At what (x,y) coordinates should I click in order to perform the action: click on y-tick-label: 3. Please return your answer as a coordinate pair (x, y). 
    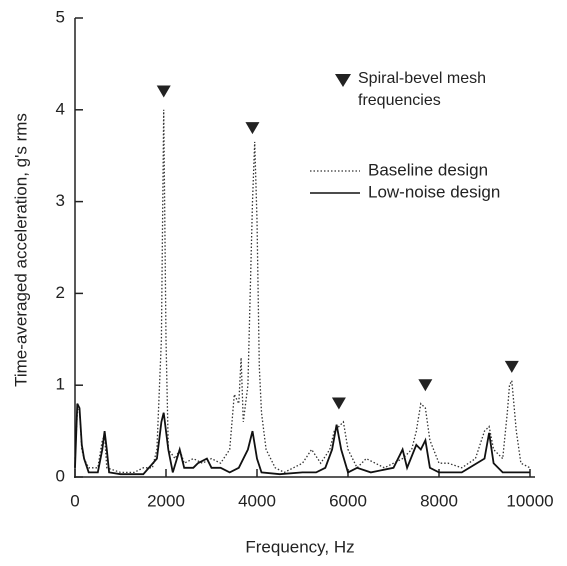
    Looking at the image, I should click on (60, 200).